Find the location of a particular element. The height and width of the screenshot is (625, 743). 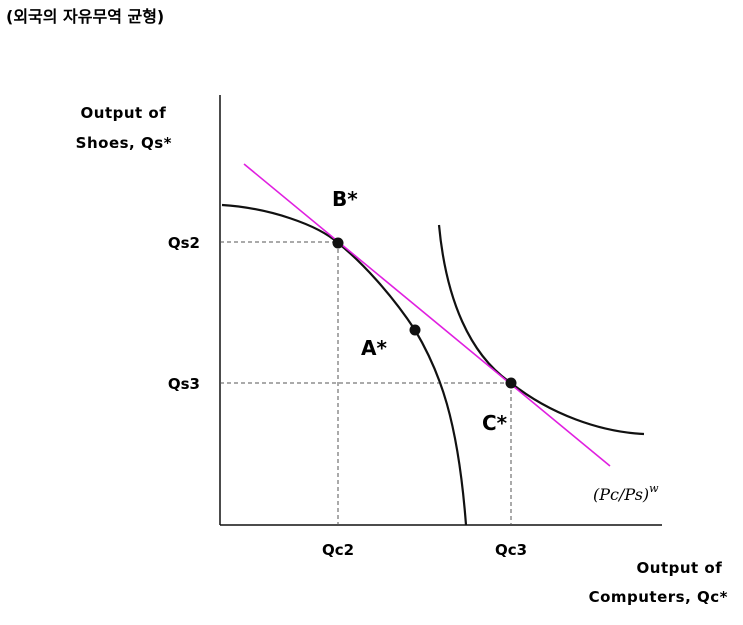

x-axis-label-line1: Output of is located at coordinates (680, 568).